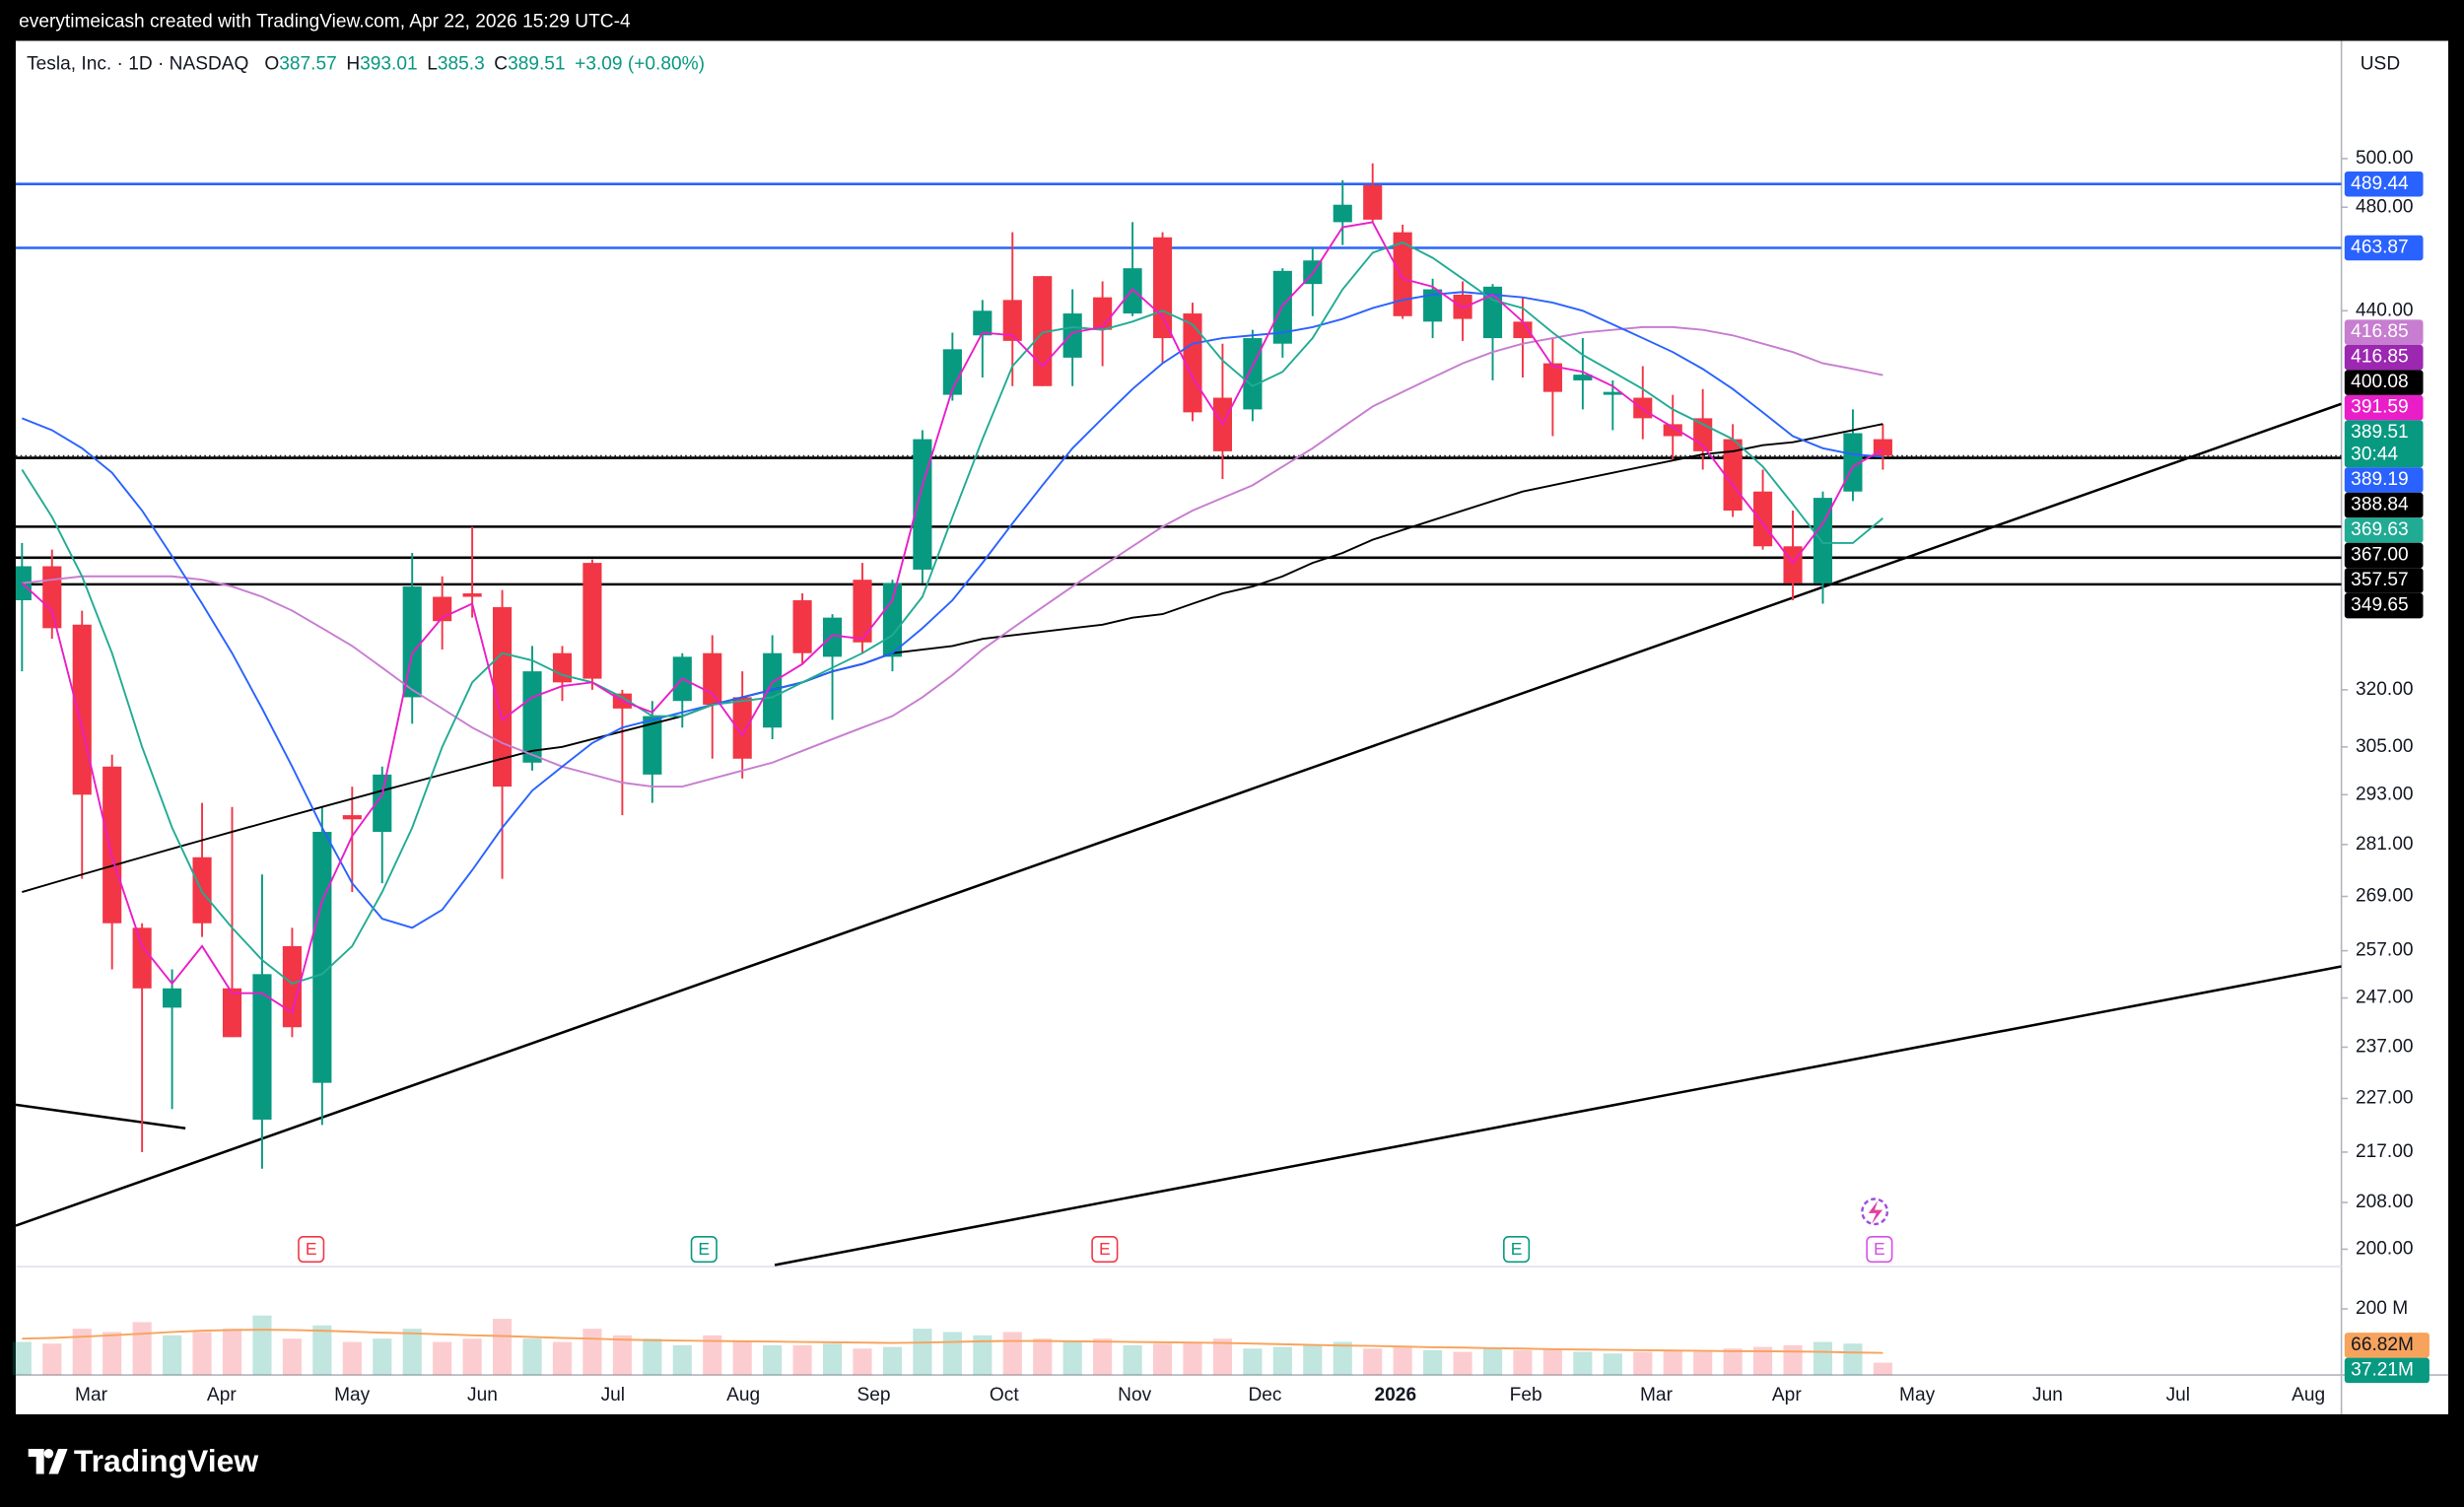 This screenshot has height=1507, width=2464. I want to click on y-tick-label: 247.00, so click(2385, 998).